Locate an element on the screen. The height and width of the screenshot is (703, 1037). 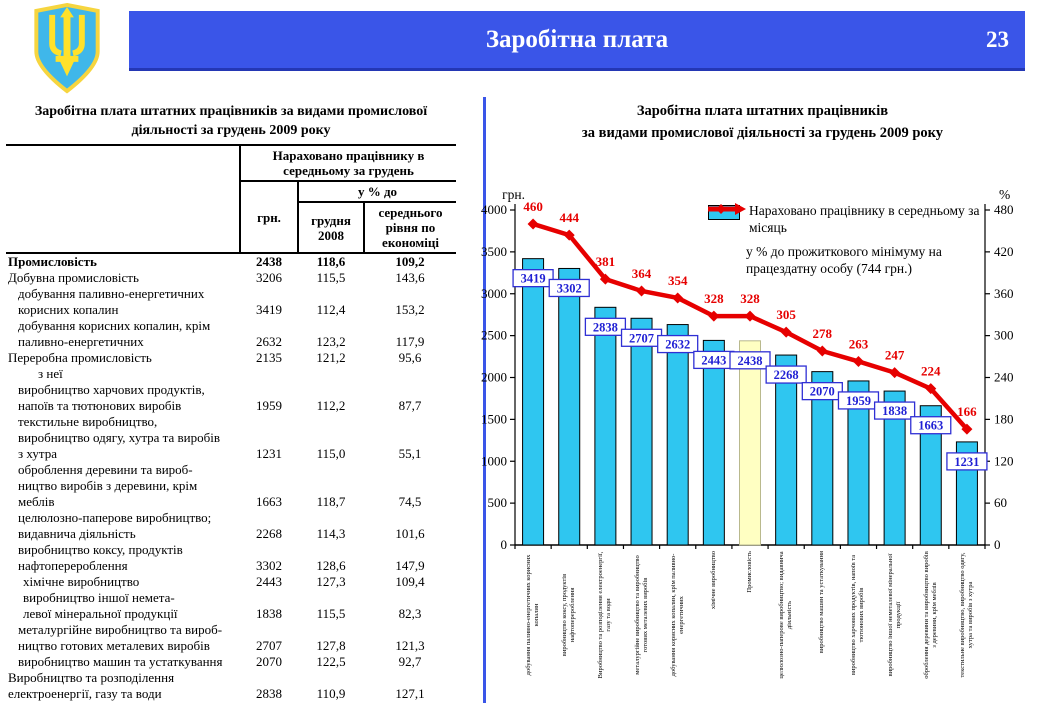
line-value-label: 166 is located at coordinates (967, 411).